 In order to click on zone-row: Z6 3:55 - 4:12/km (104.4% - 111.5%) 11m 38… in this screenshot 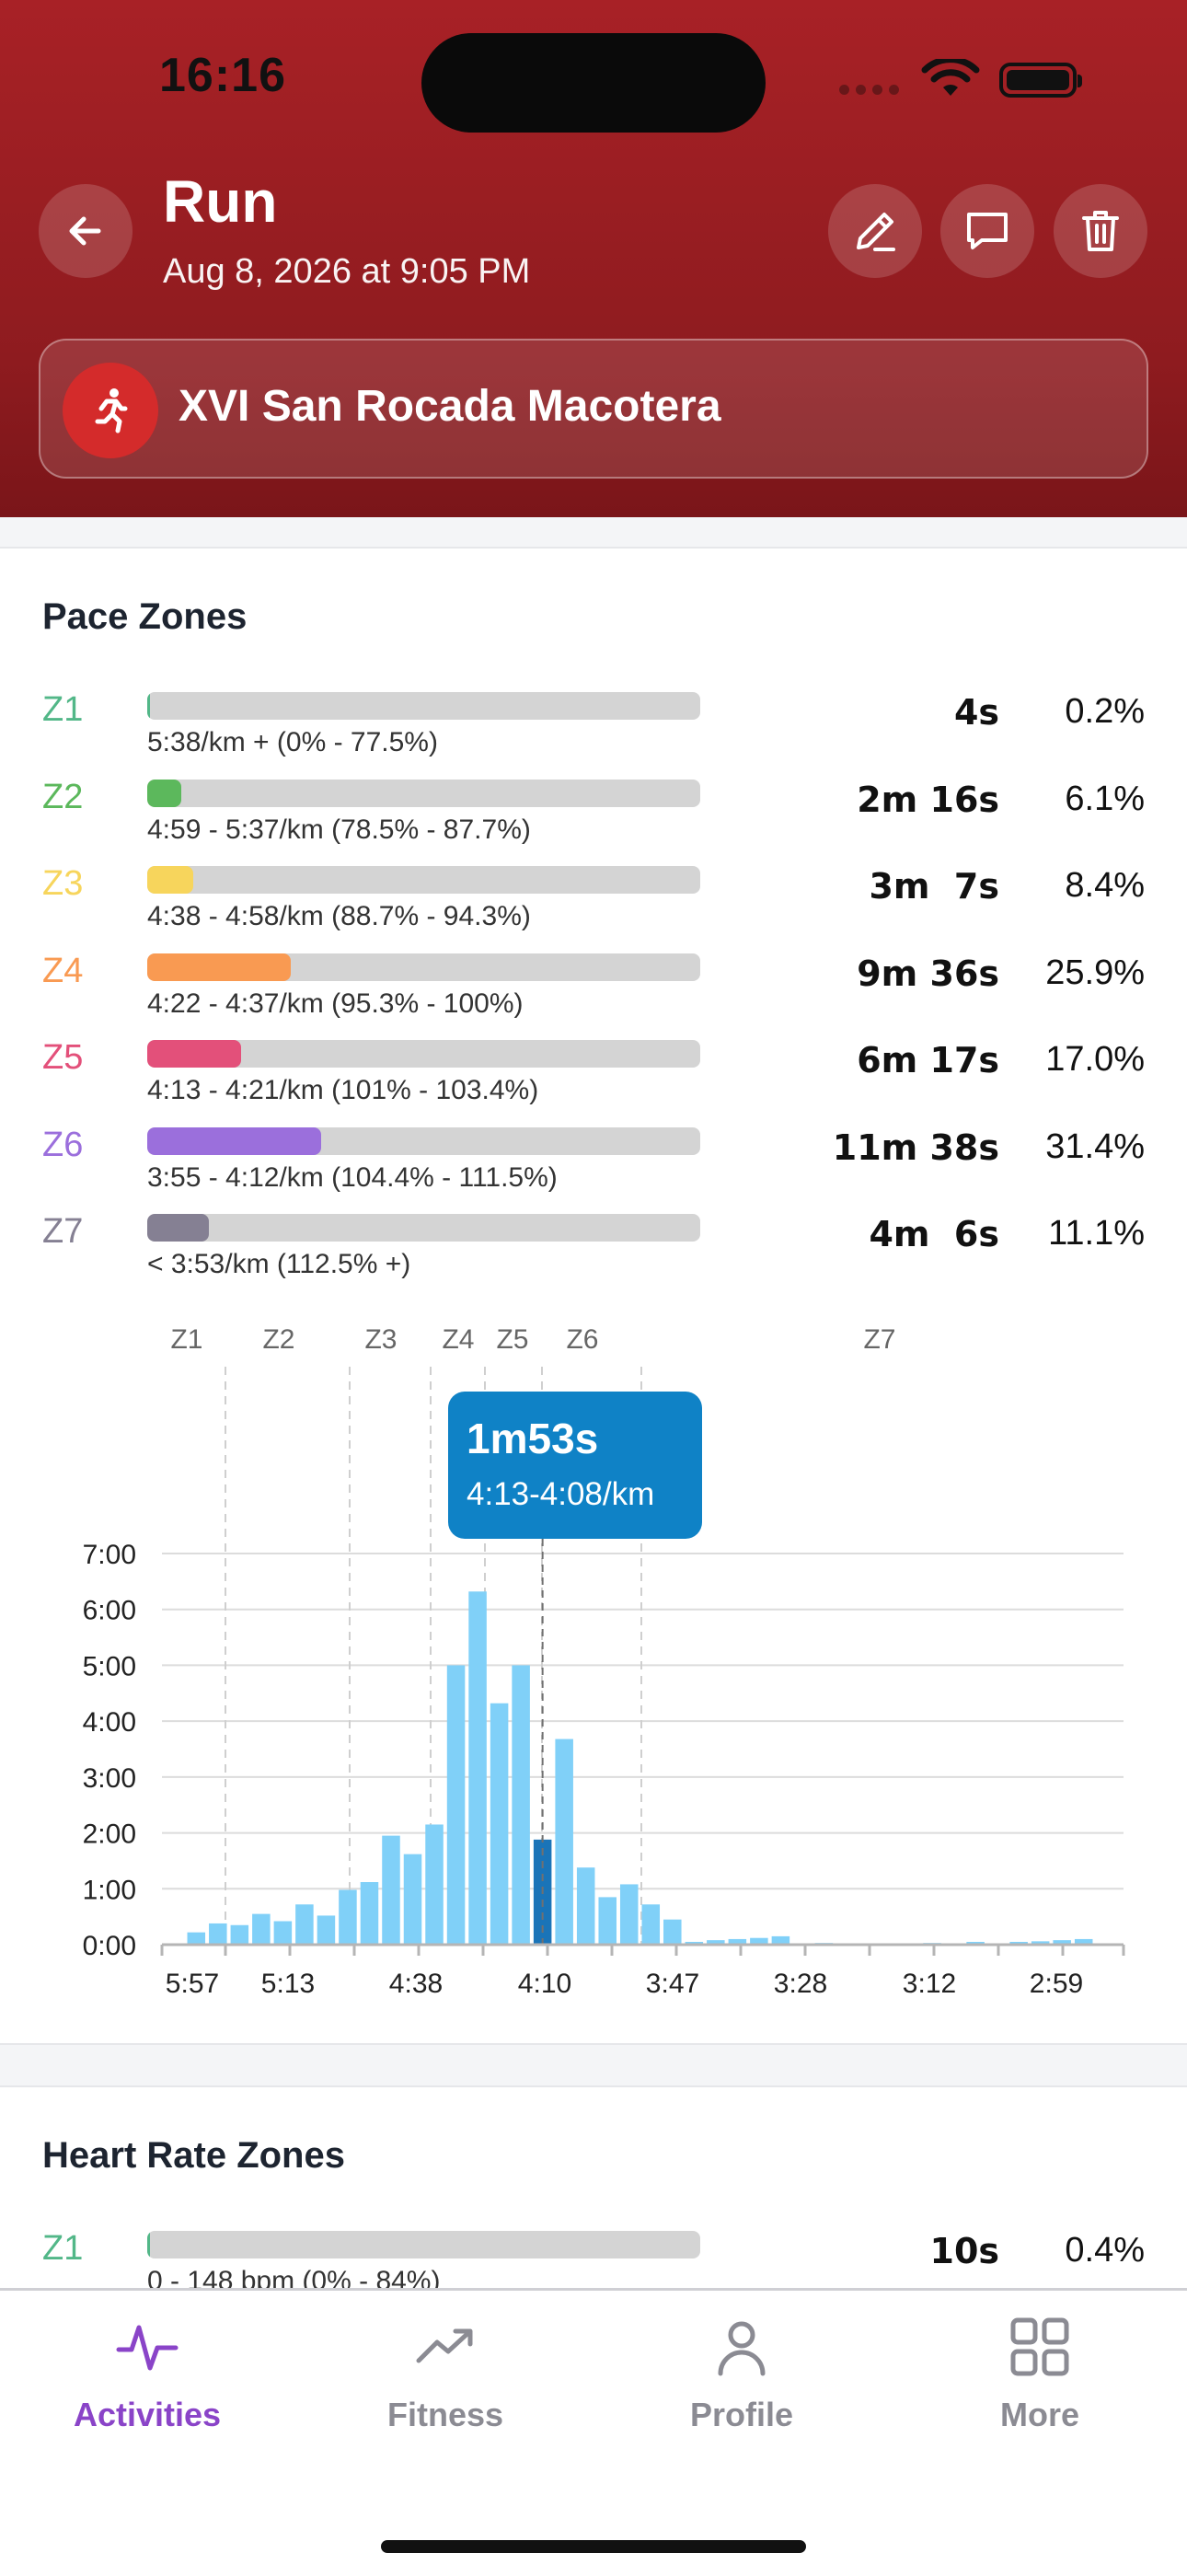, I will do `click(593, 1159)`.